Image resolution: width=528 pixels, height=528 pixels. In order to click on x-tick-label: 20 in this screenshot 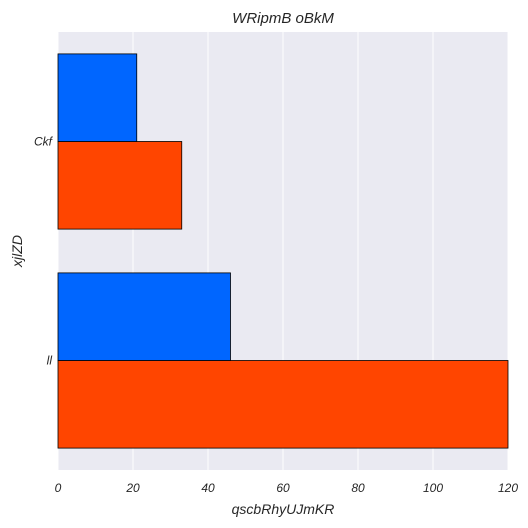, I will do `click(132, 488)`.